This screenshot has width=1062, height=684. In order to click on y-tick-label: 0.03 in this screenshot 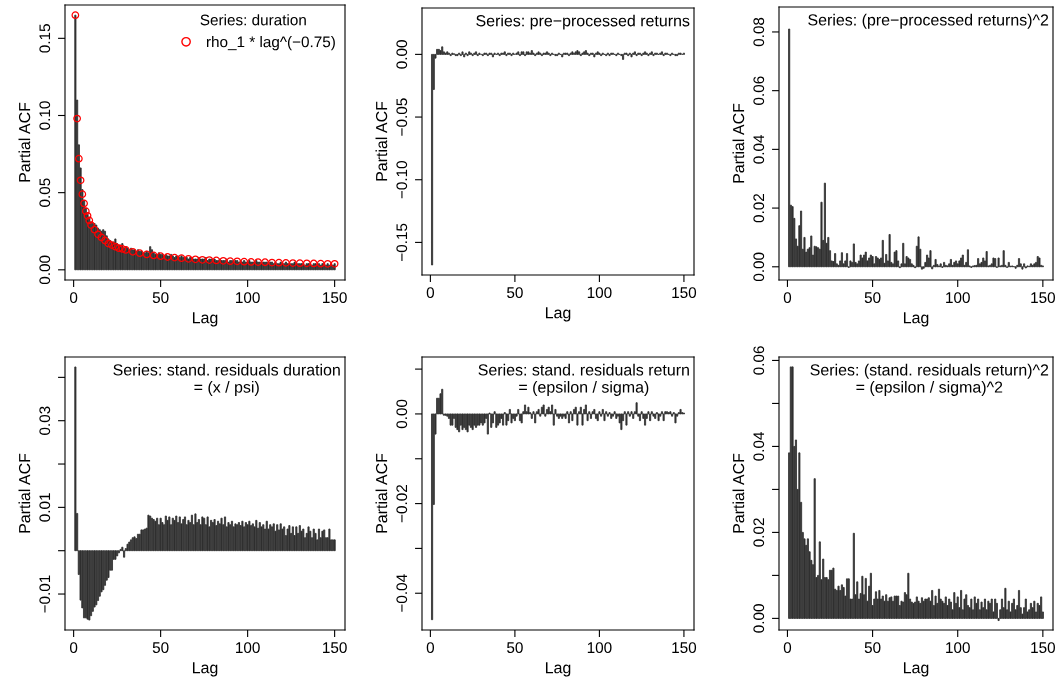, I will do `click(45, 420)`.